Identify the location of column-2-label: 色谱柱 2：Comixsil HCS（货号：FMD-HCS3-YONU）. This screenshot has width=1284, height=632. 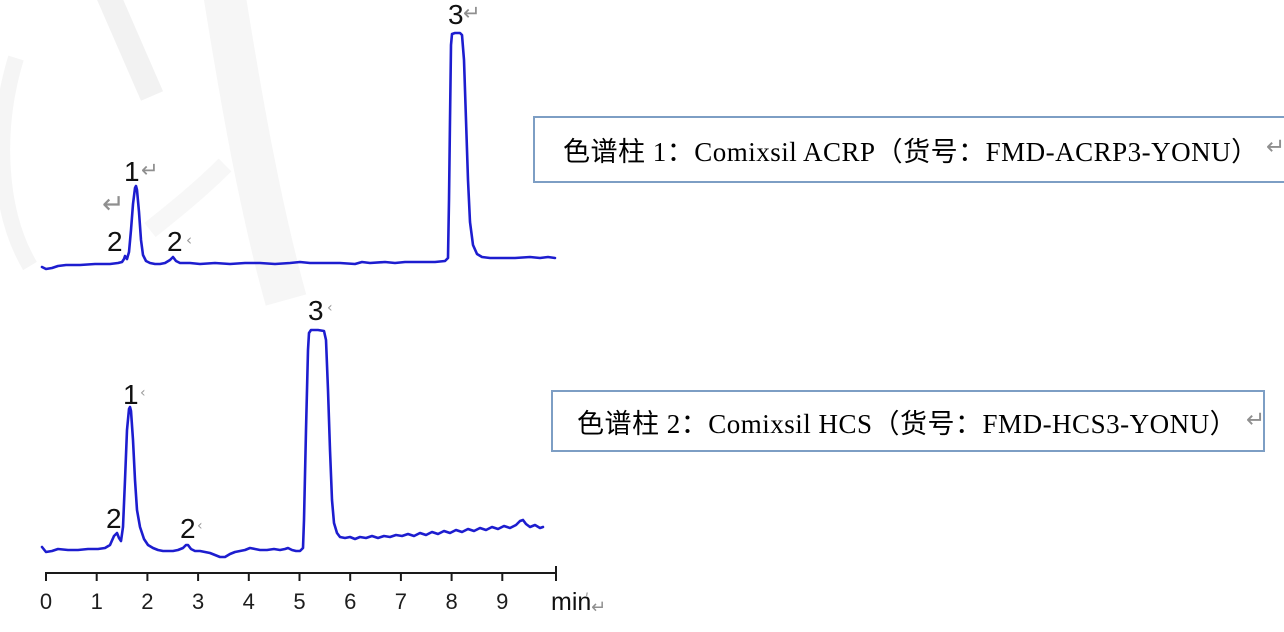
(907, 423).